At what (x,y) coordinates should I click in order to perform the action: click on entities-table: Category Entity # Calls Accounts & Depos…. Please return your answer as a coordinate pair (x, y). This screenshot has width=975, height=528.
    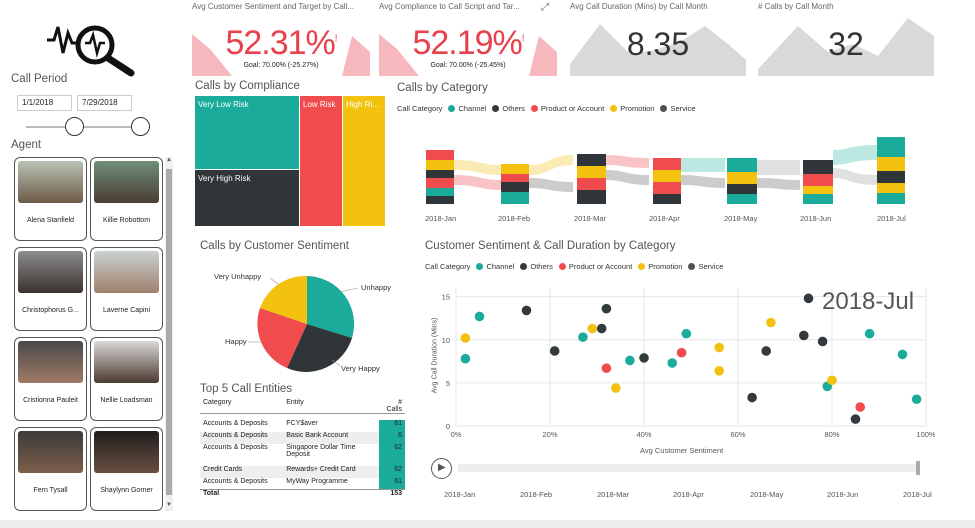
    Looking at the image, I should click on (302, 454).